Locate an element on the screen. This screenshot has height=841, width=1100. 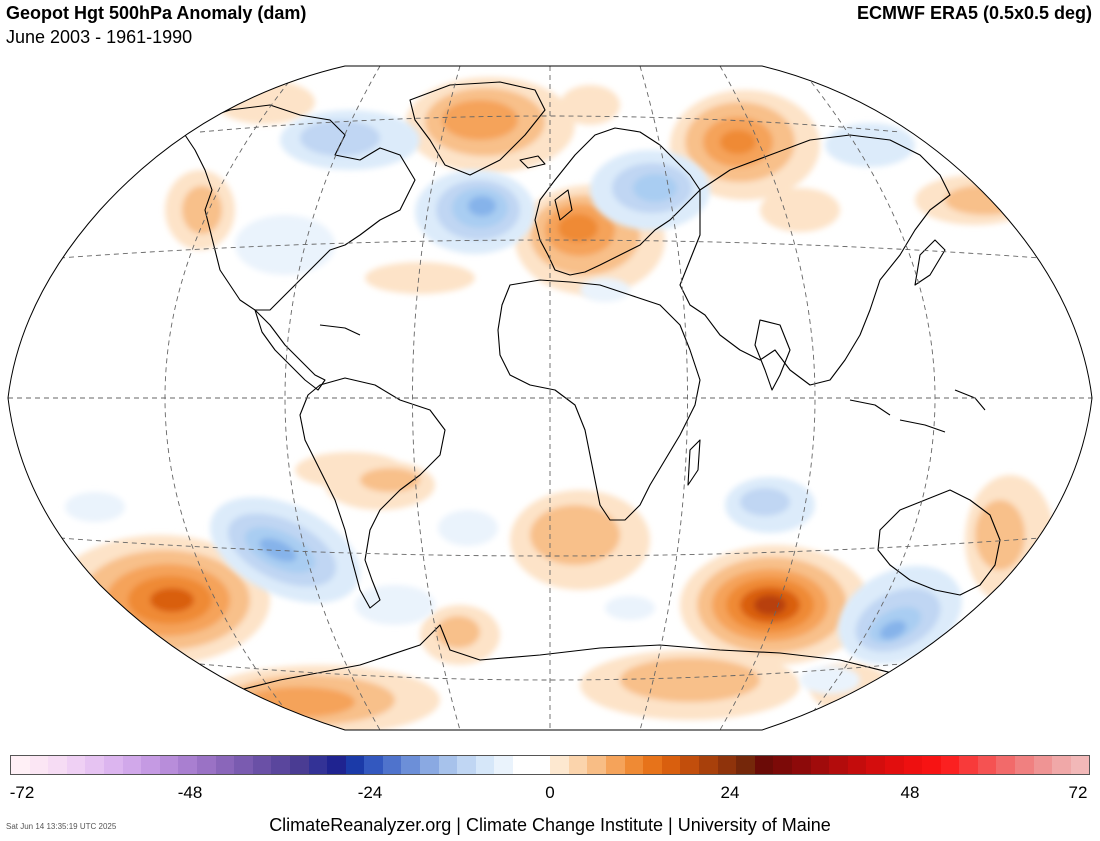
colorbar-tick-label: -24 is located at coordinates (370, 792).